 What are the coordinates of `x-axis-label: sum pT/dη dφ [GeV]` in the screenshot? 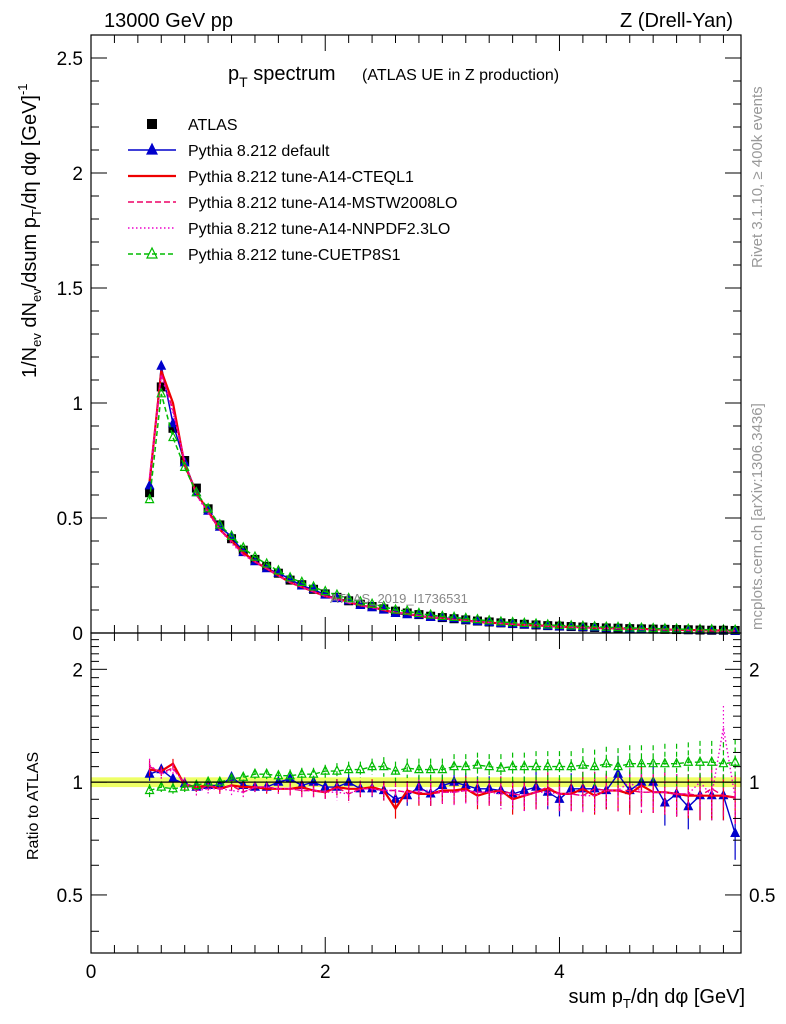 It's located at (656, 998).